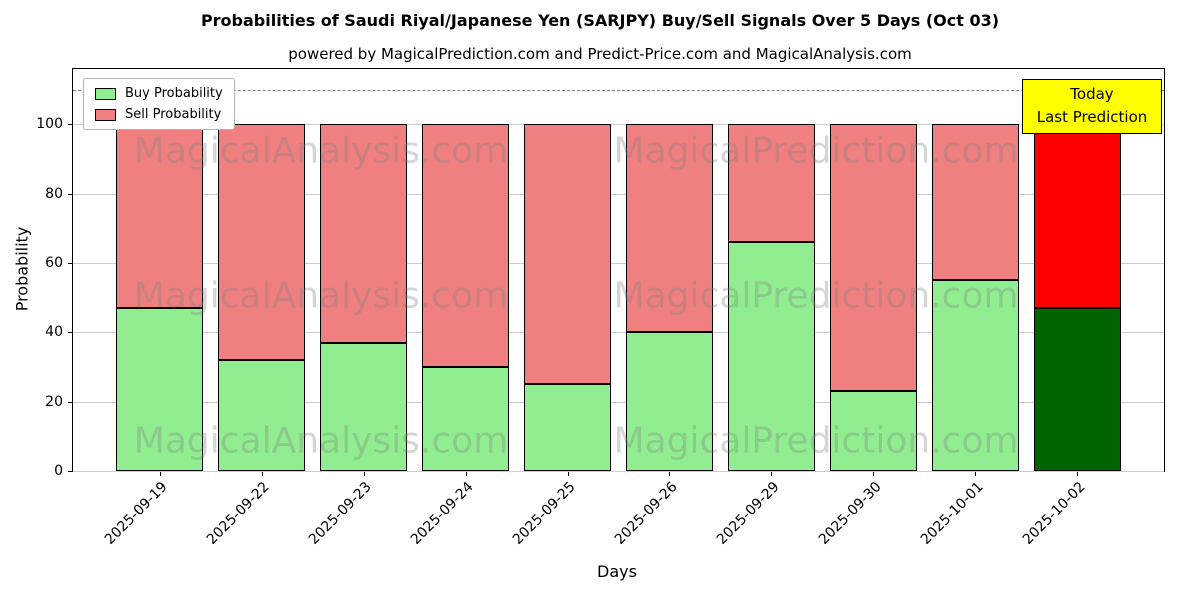 The width and height of the screenshot is (1200, 600). I want to click on y-tick-label: 60, so click(54, 263).